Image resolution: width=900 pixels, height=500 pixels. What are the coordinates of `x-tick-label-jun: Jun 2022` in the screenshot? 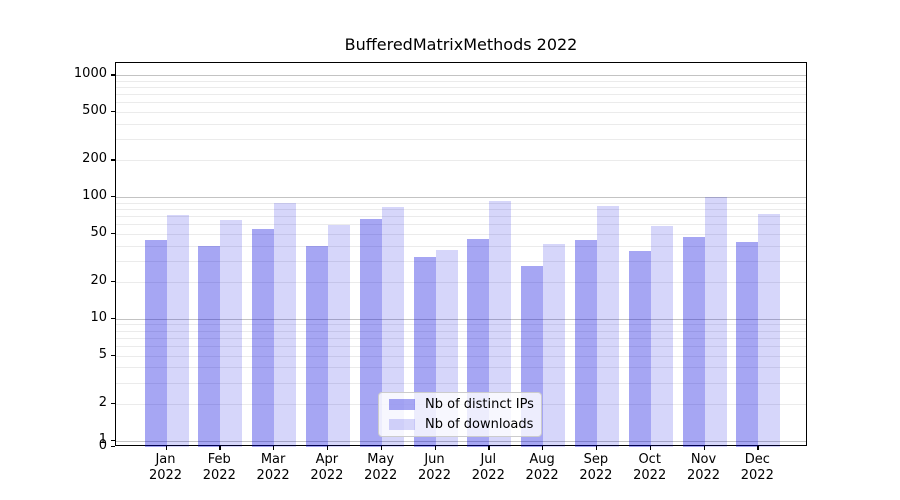 It's located at (434, 467).